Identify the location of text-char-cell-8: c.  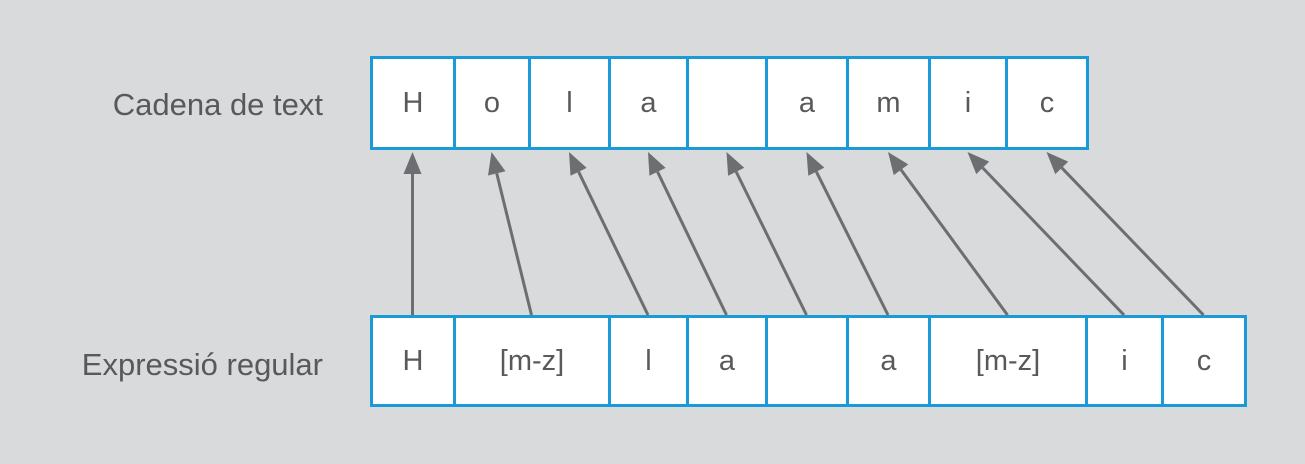
(1047, 103).